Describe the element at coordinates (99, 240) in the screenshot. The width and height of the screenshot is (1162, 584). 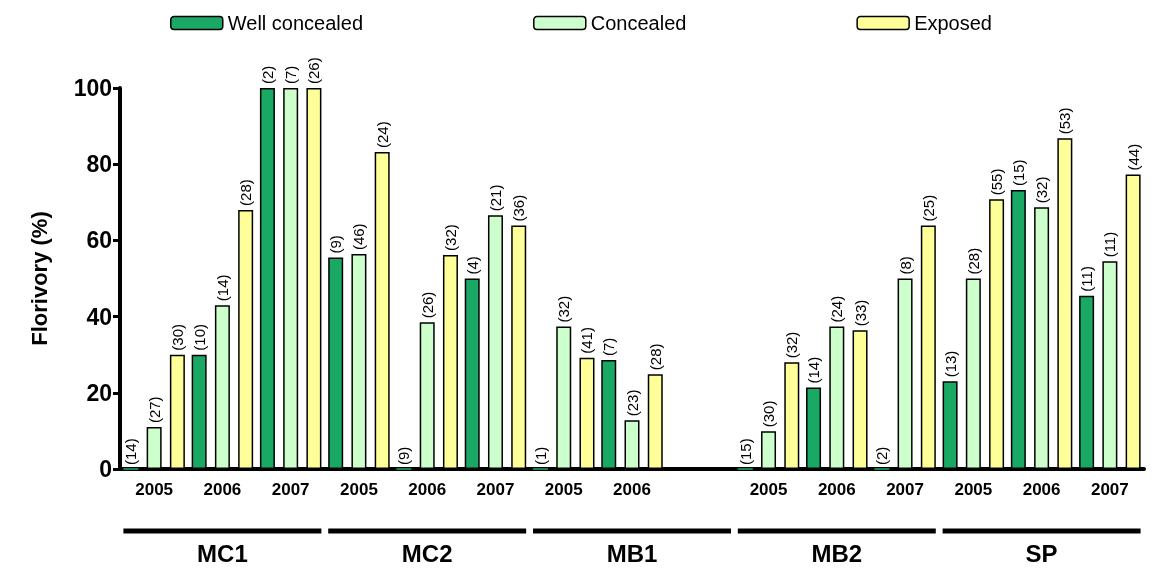
I see `y-tick-label: 60` at that location.